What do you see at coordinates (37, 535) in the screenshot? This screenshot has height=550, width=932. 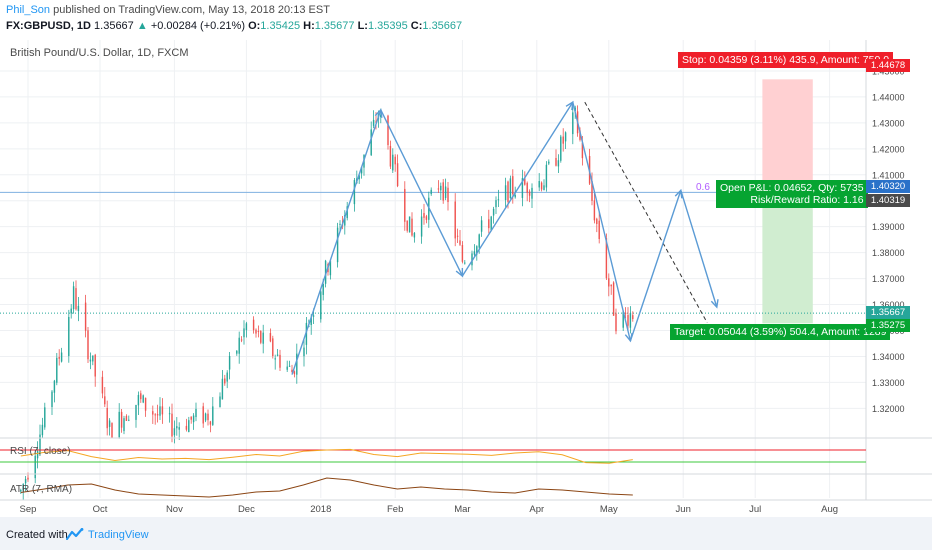 I see `created-with-text: Created with` at bounding box center [37, 535].